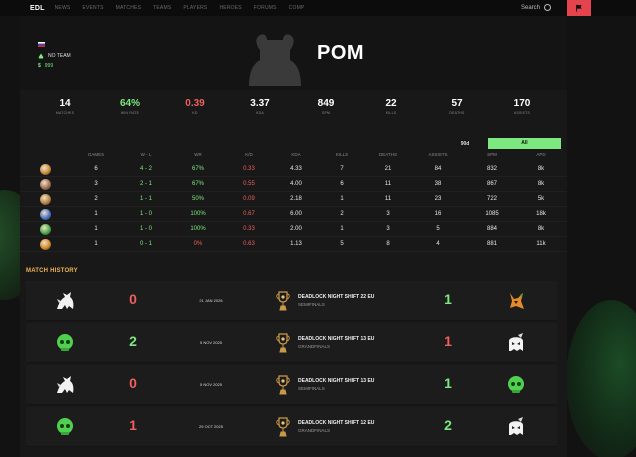 This screenshot has height=457, width=636. I want to click on tournament-name: DEADLOCK NIGHT SHIFT 22 EU, so click(336, 297).